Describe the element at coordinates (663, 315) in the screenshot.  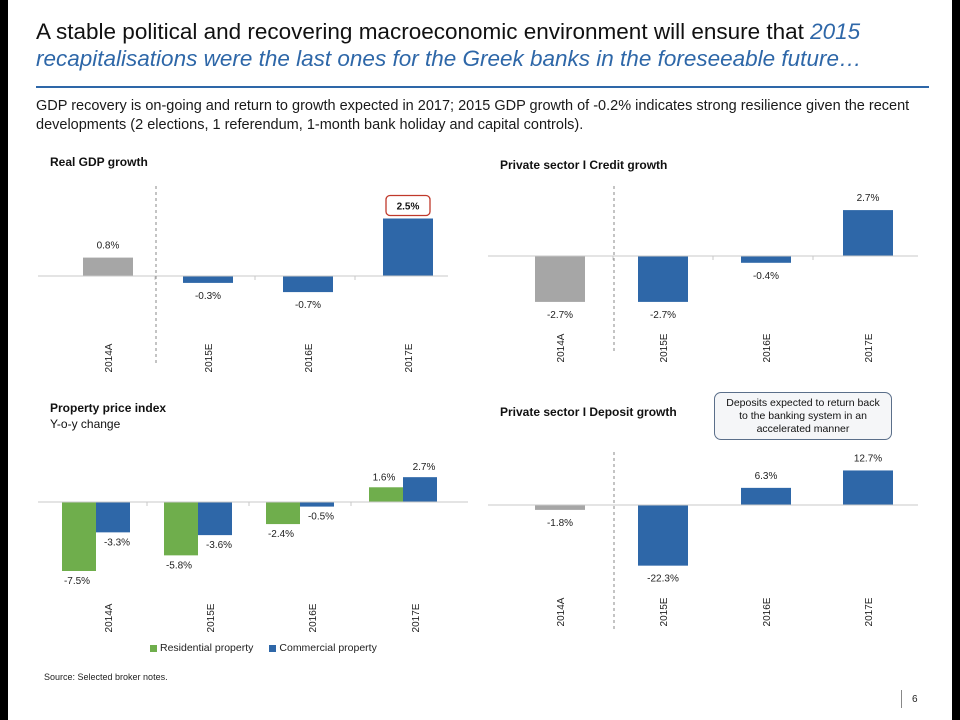
I see `data-label-2015E: -2.7%` at that location.